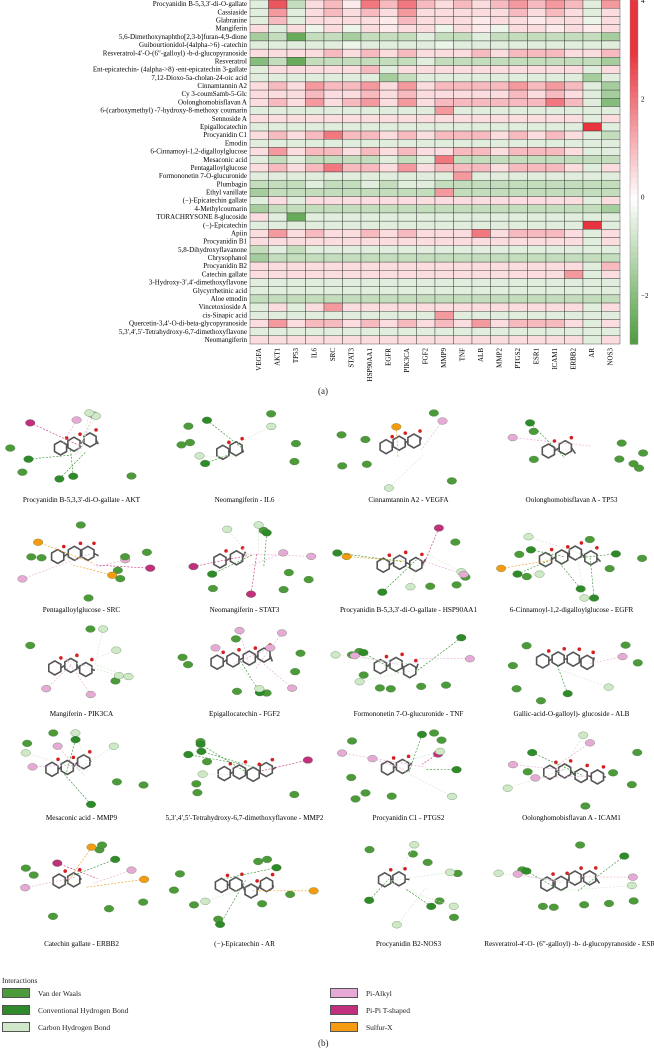  I want to click on legend-swatch, so click(16, 1027).